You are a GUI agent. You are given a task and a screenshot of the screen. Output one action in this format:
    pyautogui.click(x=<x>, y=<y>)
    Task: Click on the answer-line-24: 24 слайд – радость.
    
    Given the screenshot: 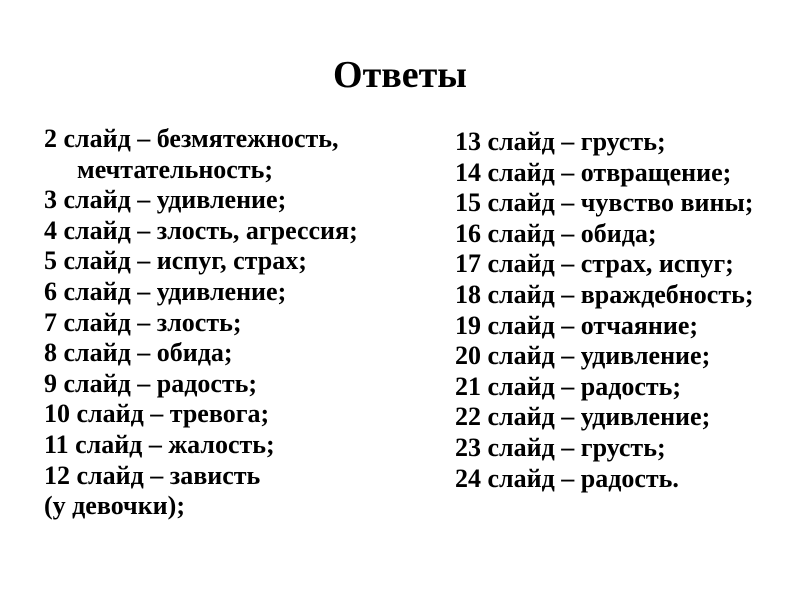 What is the action you would take?
    pyautogui.click(x=567, y=478)
    